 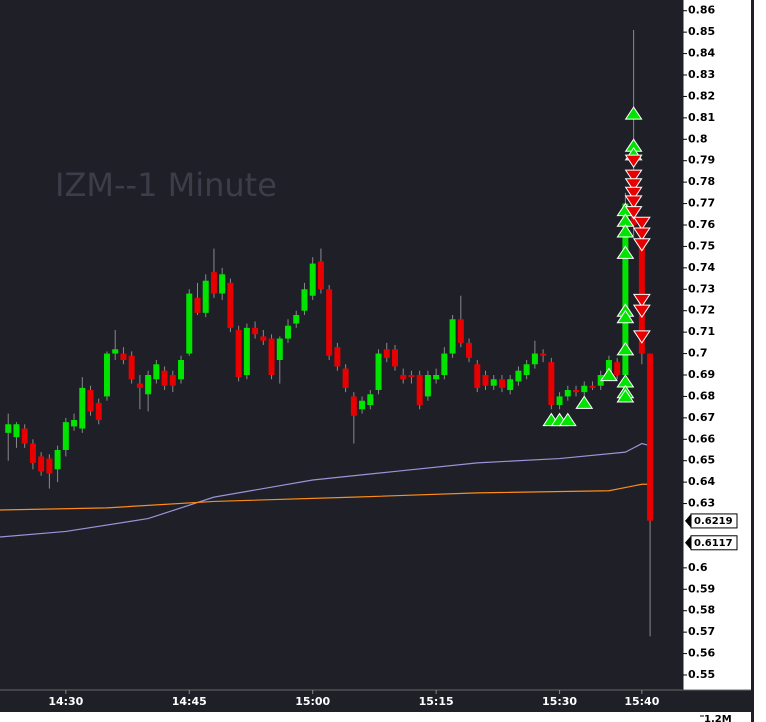 What do you see at coordinates (701, 160) in the screenshot?
I see `y-tick-label: 0.79` at bounding box center [701, 160].